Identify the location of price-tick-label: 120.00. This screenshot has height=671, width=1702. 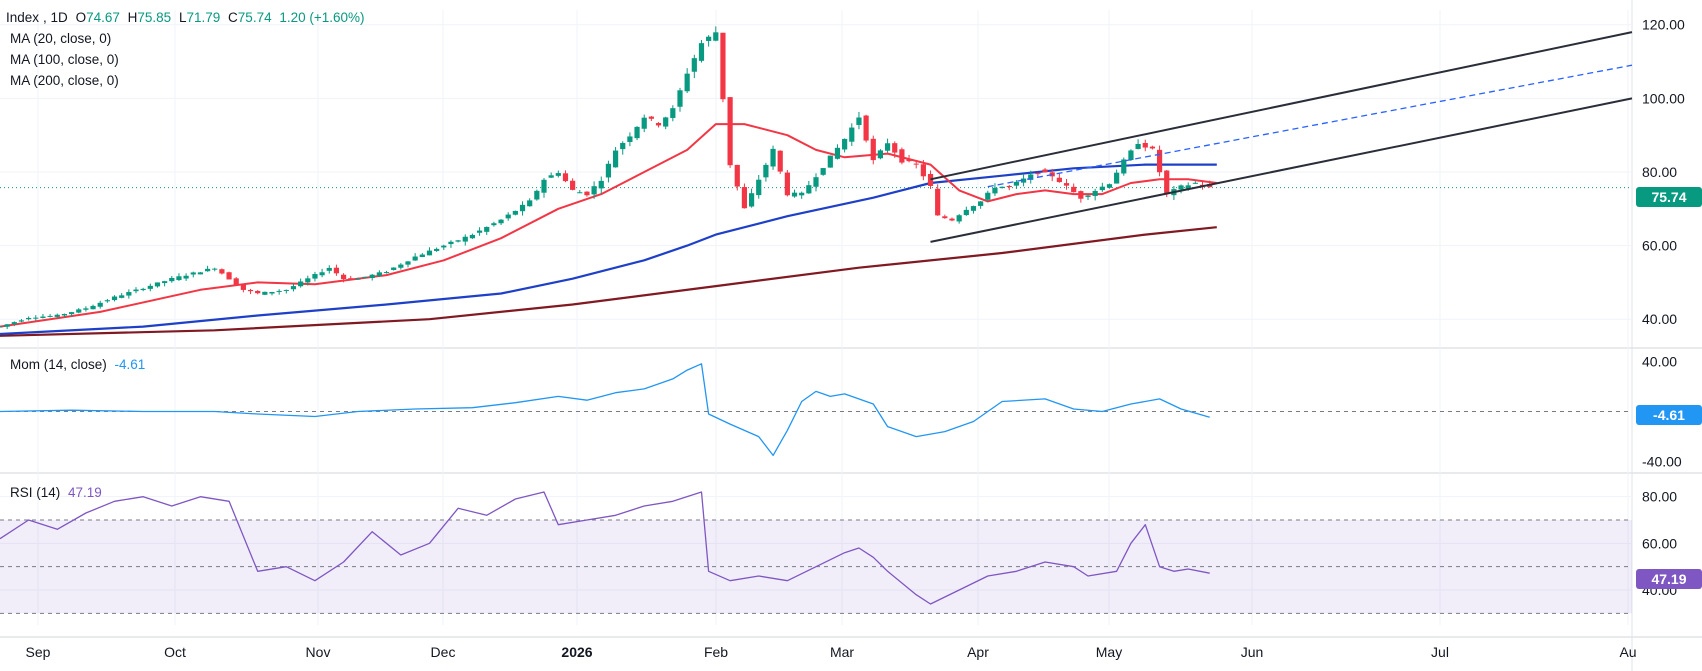
(1663, 25).